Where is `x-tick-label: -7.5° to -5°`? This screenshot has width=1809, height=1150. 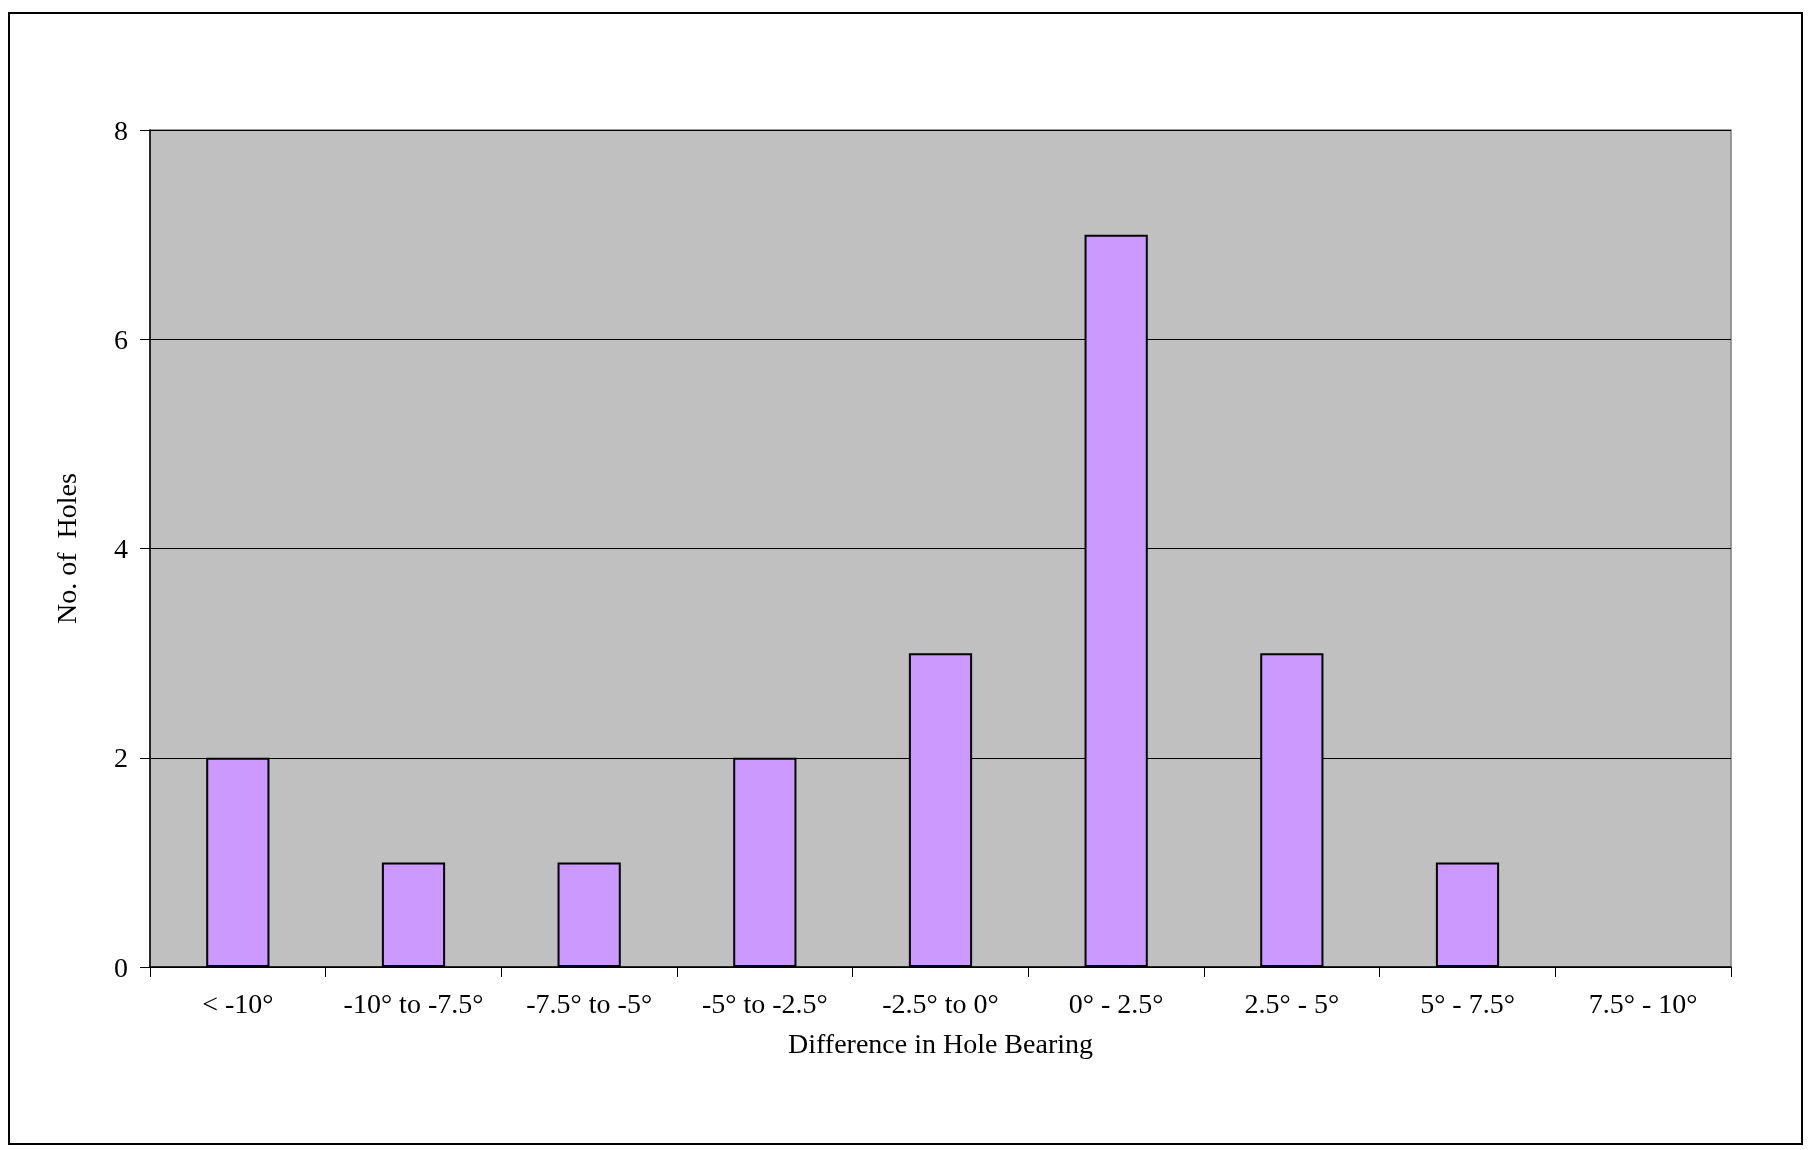
x-tick-label: -7.5° to -5° is located at coordinates (589, 1003).